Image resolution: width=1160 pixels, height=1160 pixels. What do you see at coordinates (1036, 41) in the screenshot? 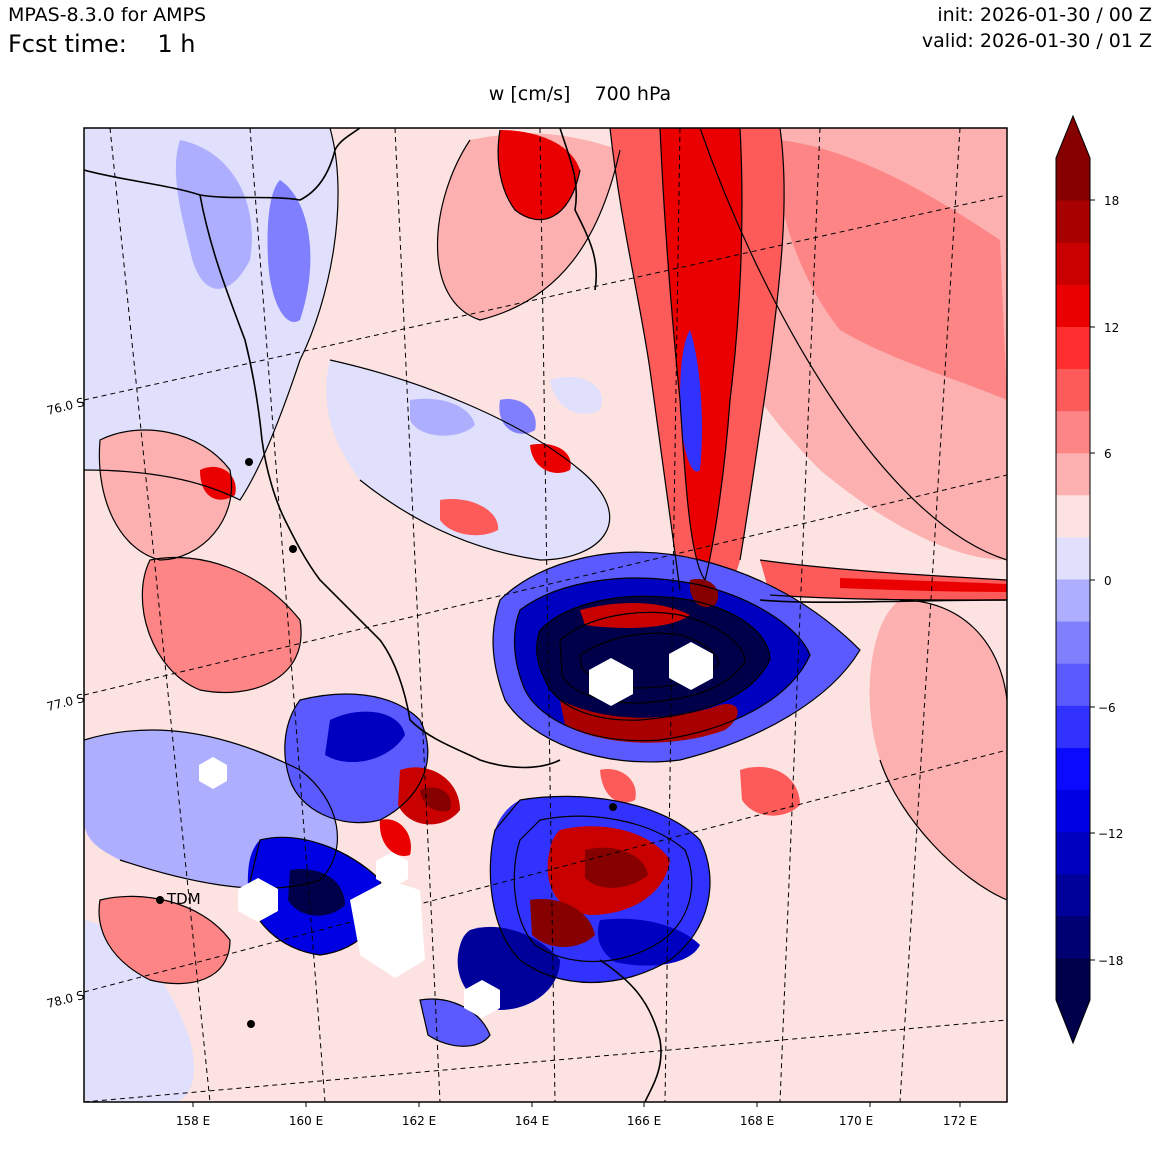
I see `valid-time: valid: 2026-01-30 / 01 Z` at bounding box center [1036, 41].